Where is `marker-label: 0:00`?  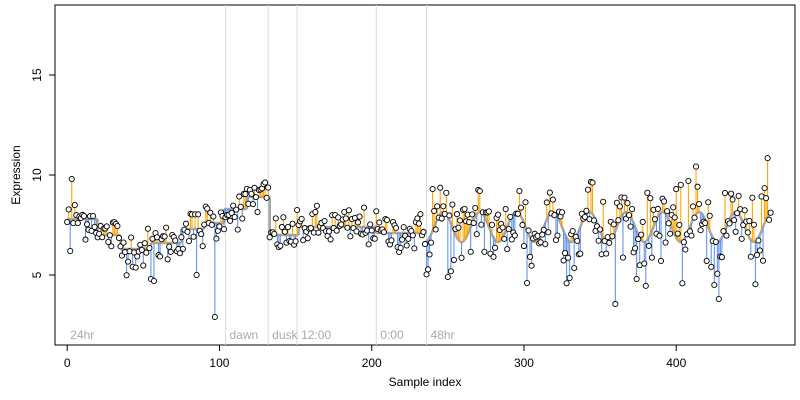 marker-label: 0:00 is located at coordinates (392, 335).